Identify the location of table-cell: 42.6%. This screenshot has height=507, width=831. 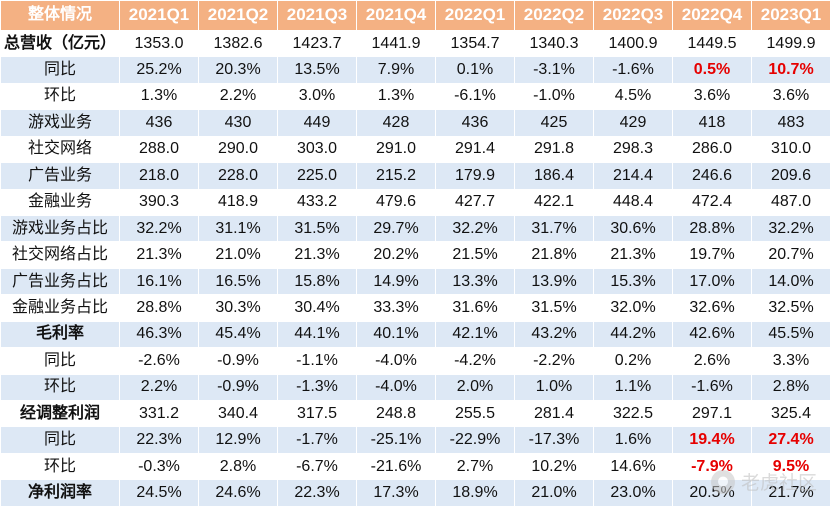
(712, 334).